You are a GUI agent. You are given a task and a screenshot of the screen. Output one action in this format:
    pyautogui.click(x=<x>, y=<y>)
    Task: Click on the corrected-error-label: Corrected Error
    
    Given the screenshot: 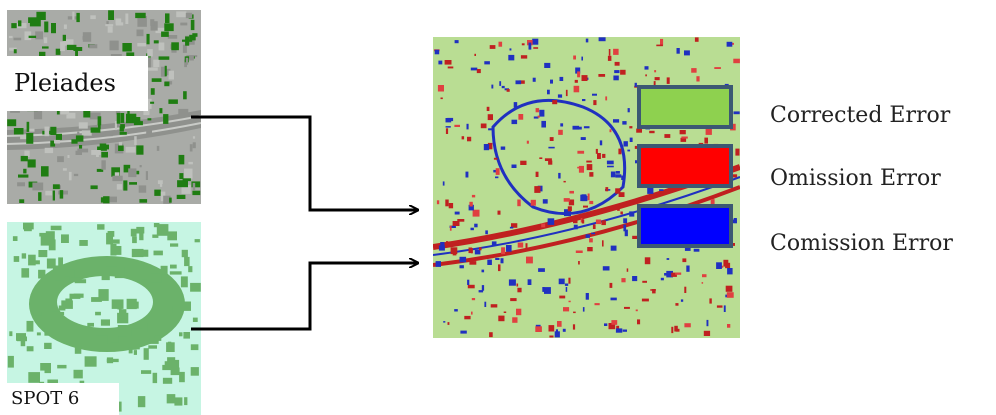 What is the action you would take?
    pyautogui.click(x=860, y=115)
    